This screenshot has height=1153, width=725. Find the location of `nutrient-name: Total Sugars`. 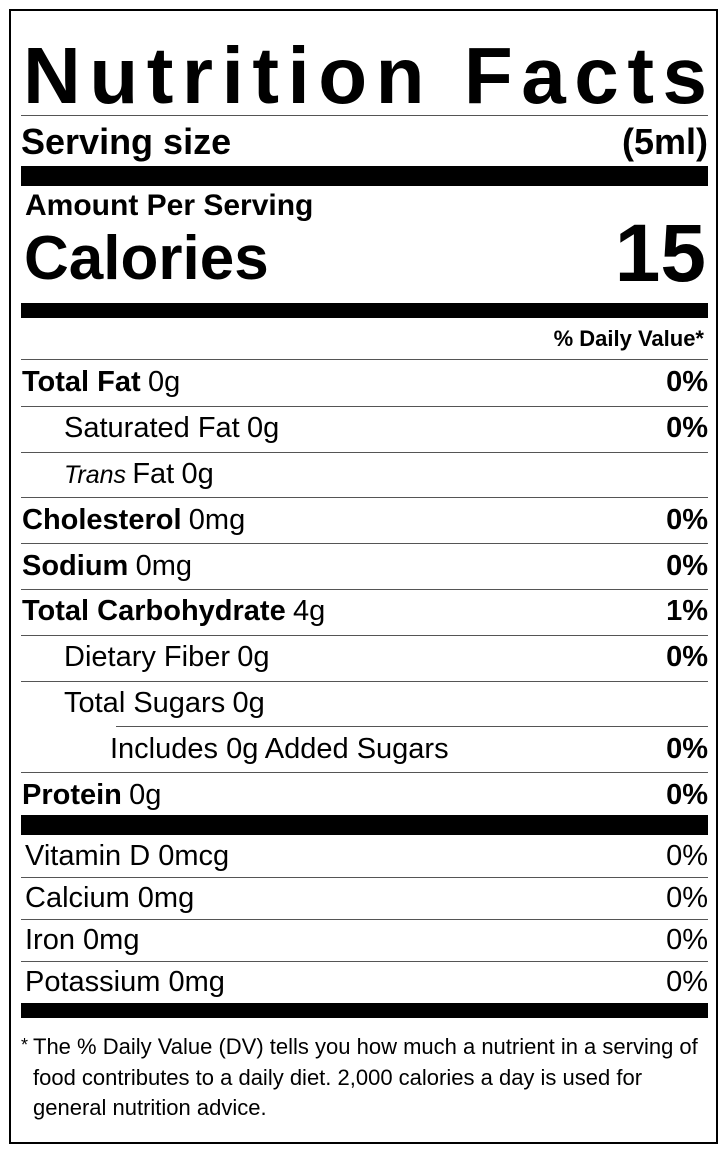

nutrient-name: Total Sugars is located at coordinates (145, 702).